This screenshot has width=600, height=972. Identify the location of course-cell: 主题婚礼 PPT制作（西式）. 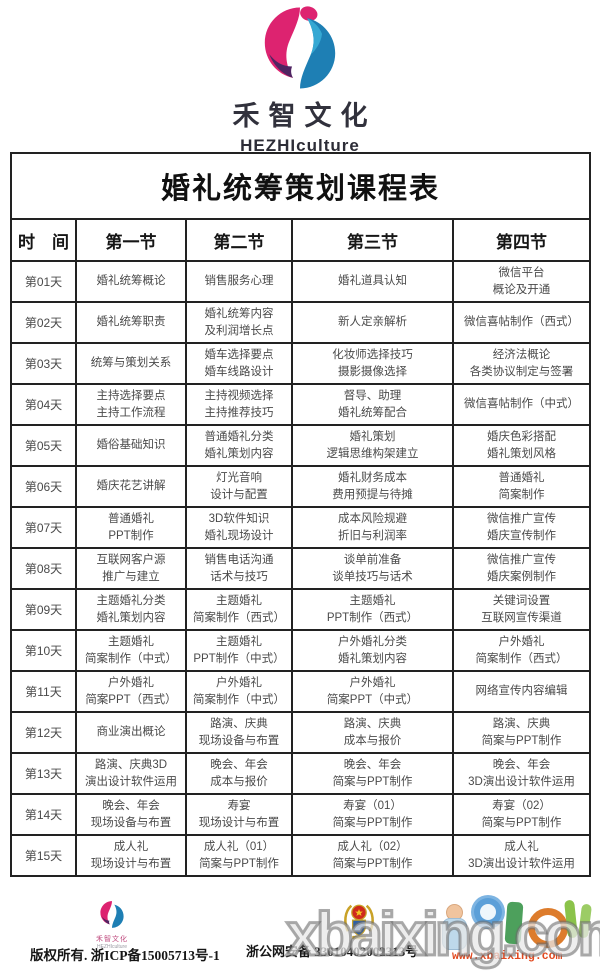
(372, 609).